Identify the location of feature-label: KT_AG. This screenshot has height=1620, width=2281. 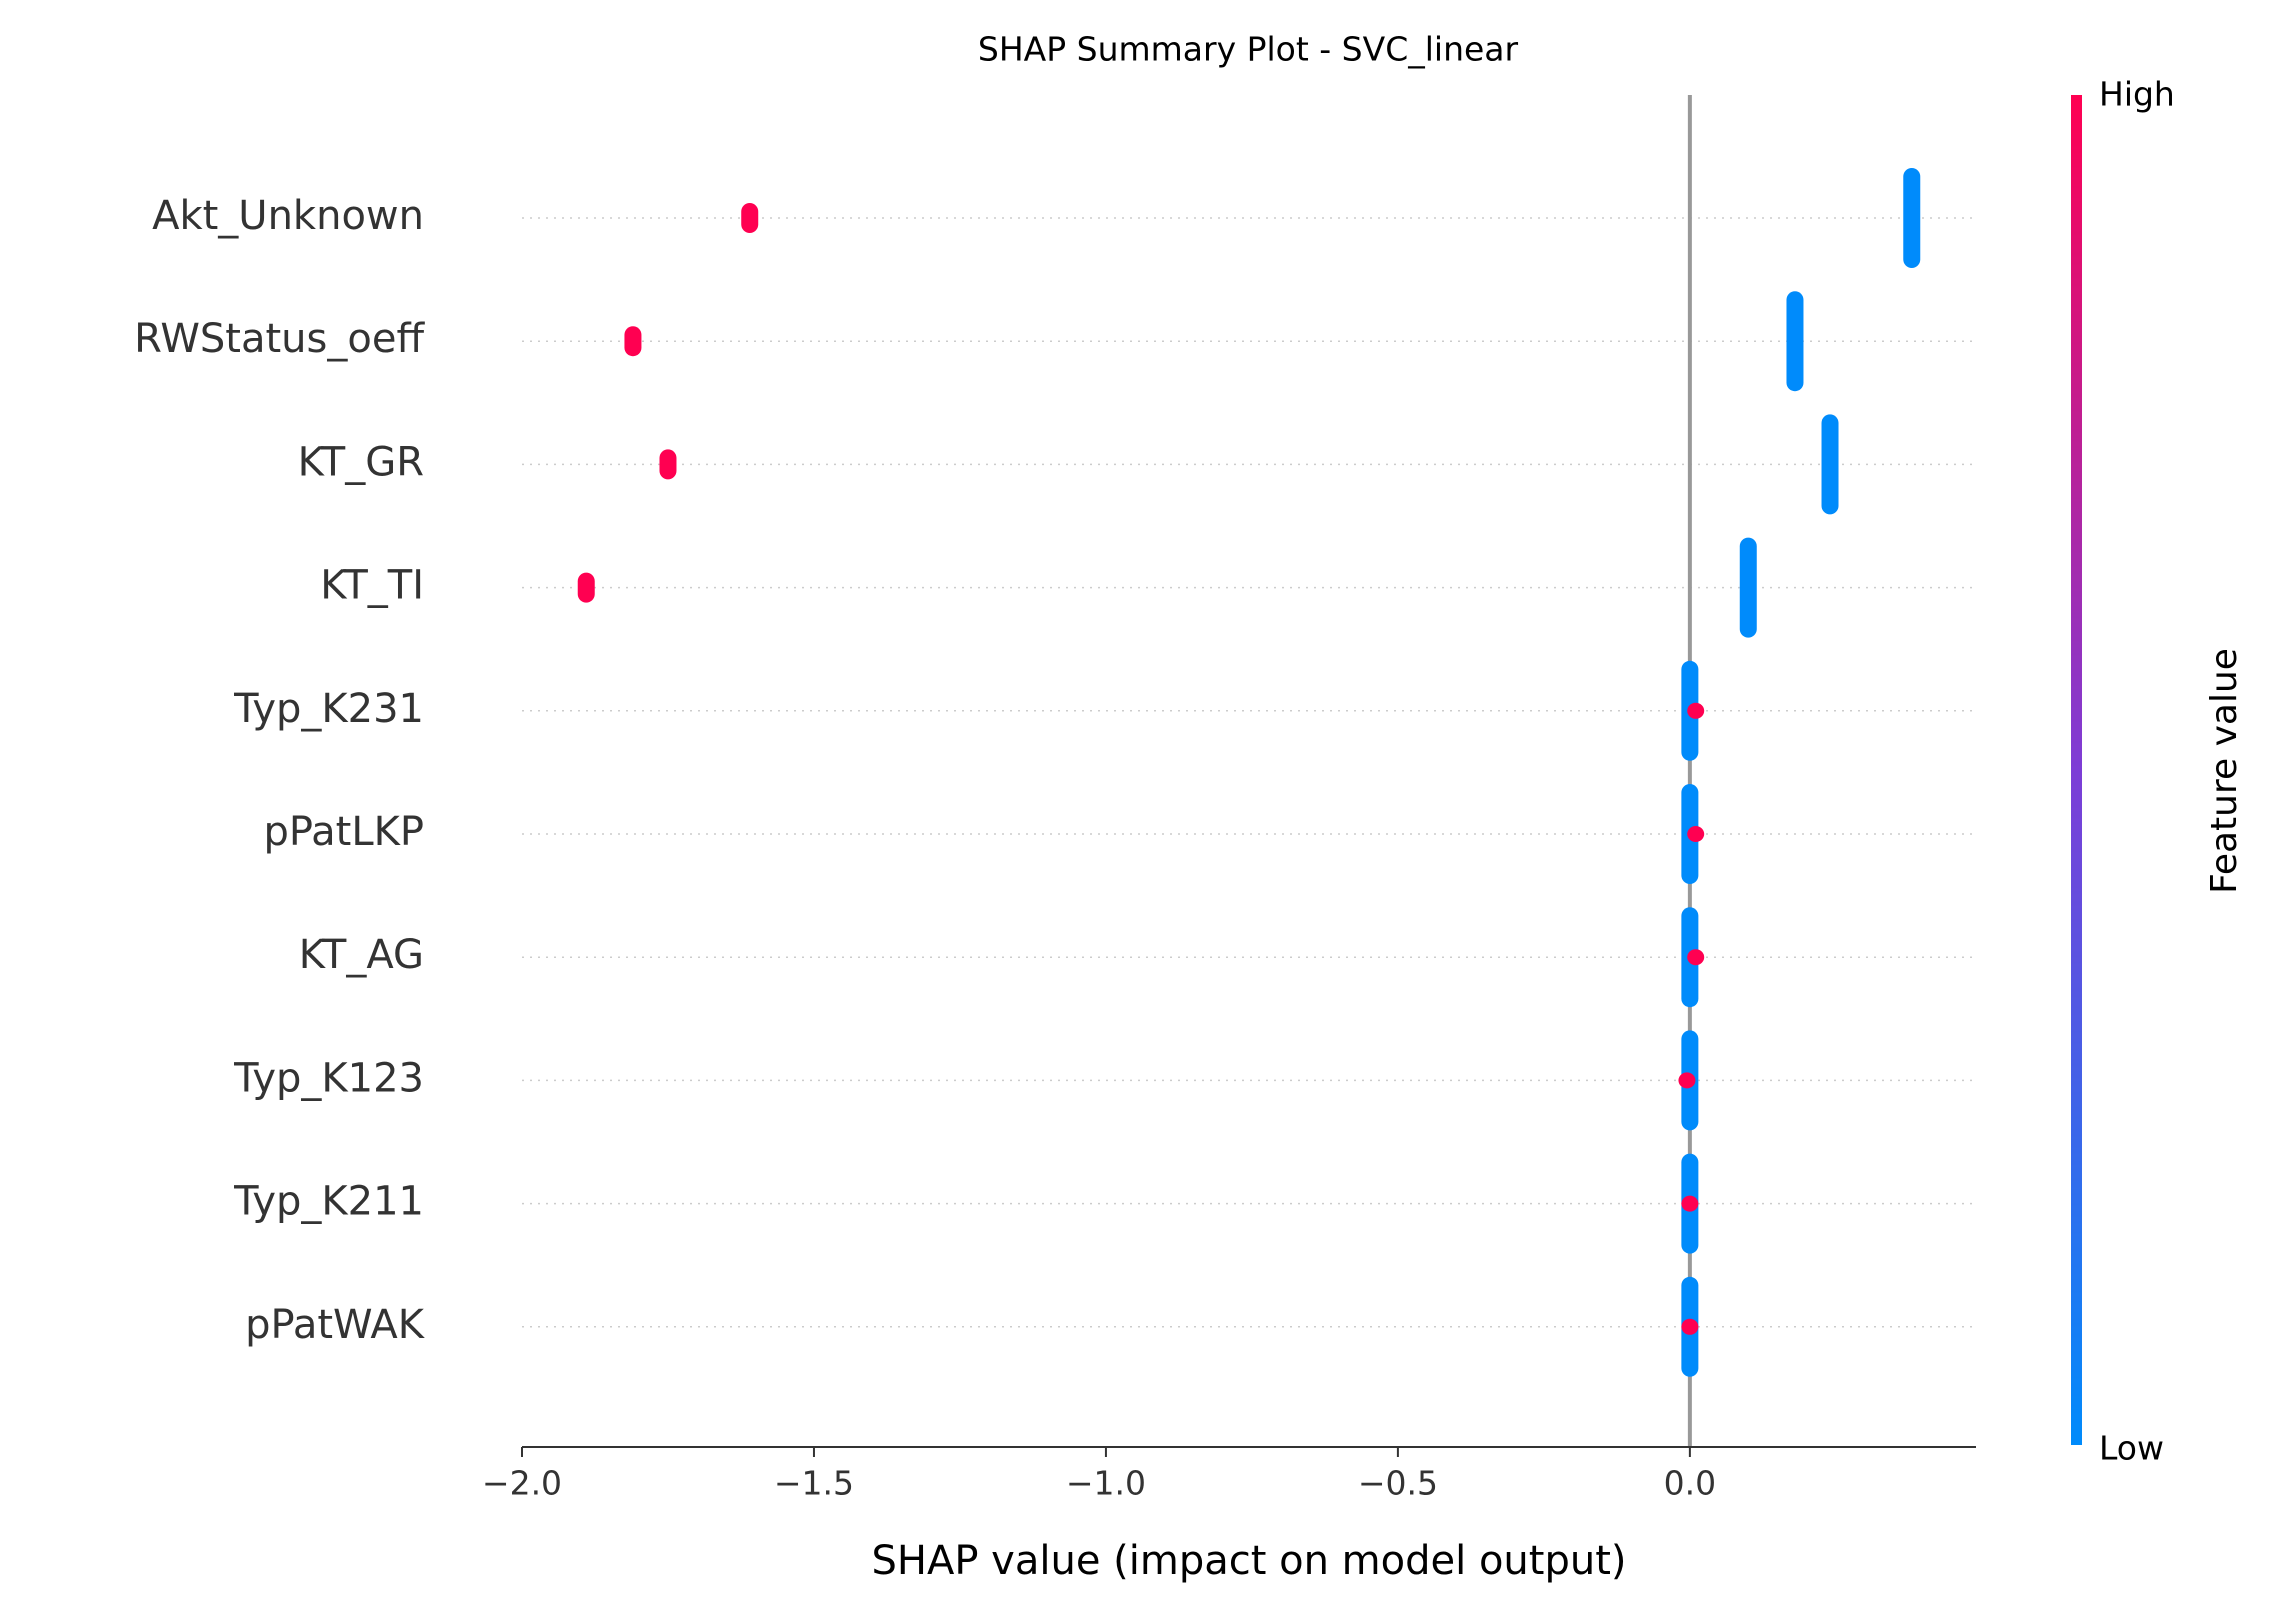
(361, 955).